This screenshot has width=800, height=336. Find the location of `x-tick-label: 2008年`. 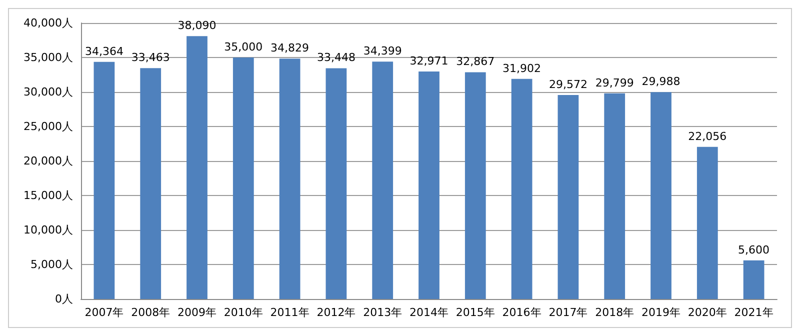

x-tick-label: 2008年 is located at coordinates (150, 312).